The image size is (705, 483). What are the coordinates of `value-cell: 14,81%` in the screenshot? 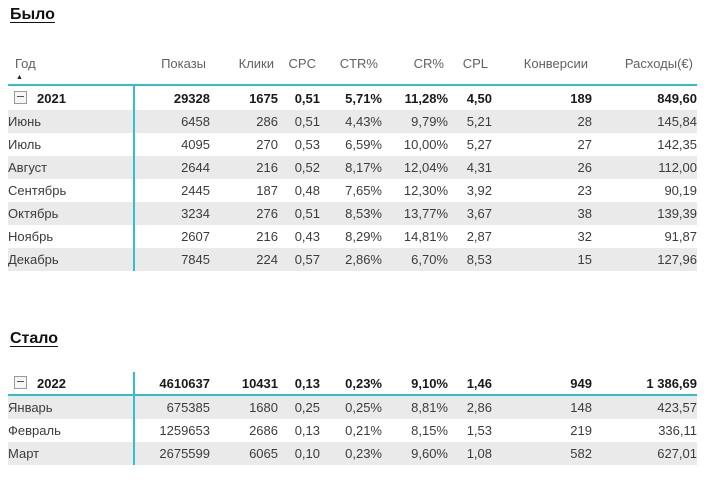 It's located at (425, 236).